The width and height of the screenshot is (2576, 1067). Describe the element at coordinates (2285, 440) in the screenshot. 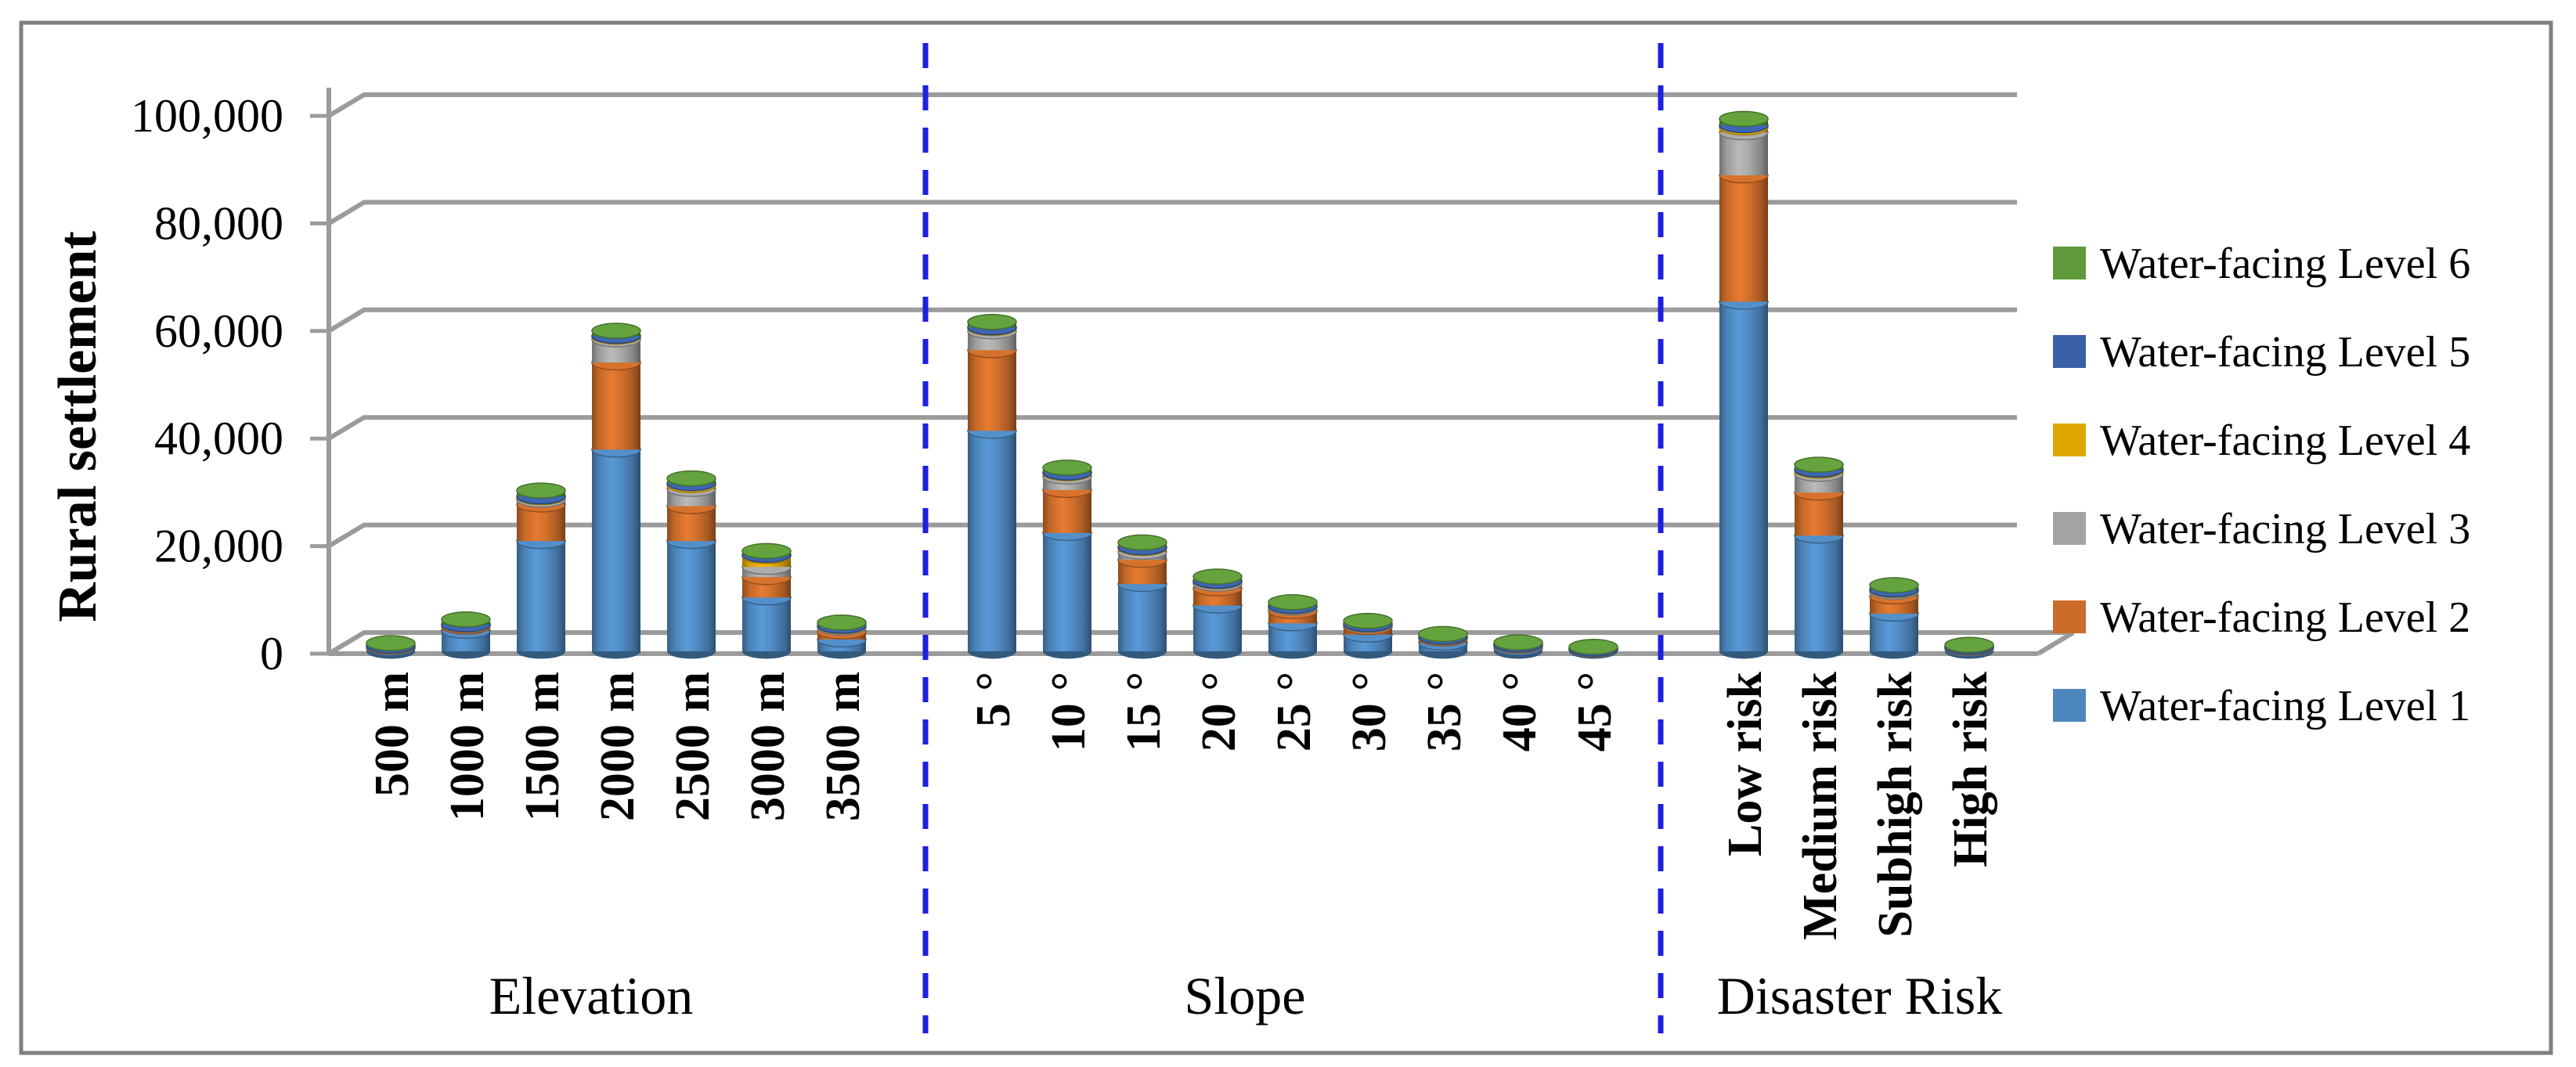

I see `legend-label: Water-facing Level 4` at that location.